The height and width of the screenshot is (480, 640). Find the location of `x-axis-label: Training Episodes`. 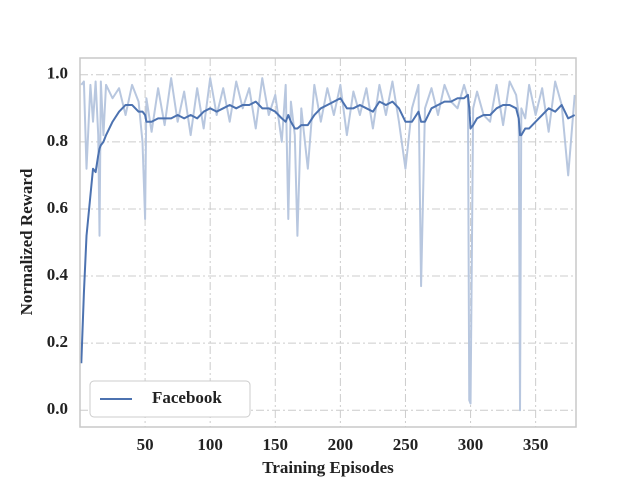

x-axis-label: Training Episodes is located at coordinates (328, 467).